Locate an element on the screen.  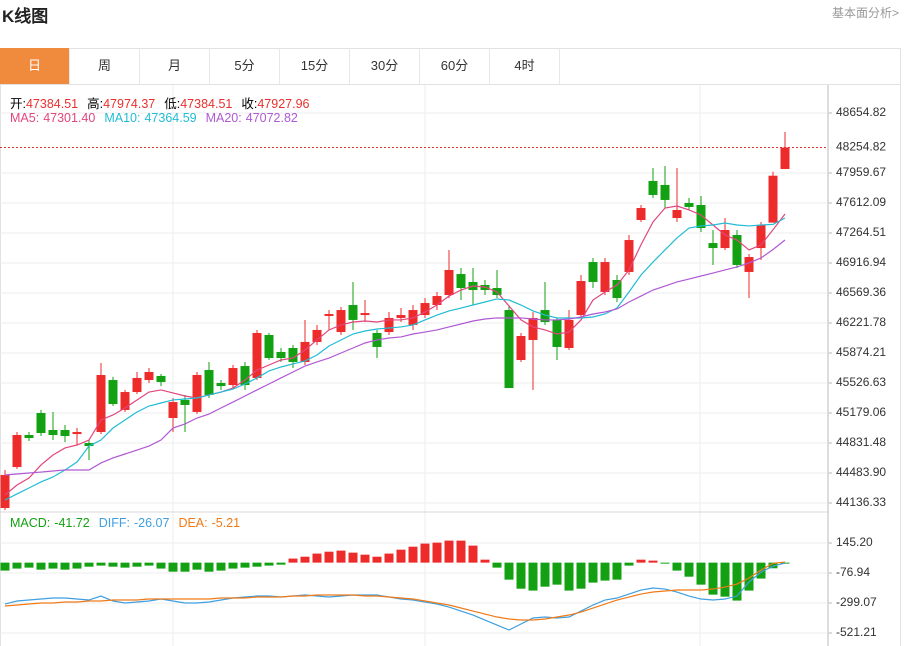
legend-name: DIFF: is located at coordinates (114, 523).